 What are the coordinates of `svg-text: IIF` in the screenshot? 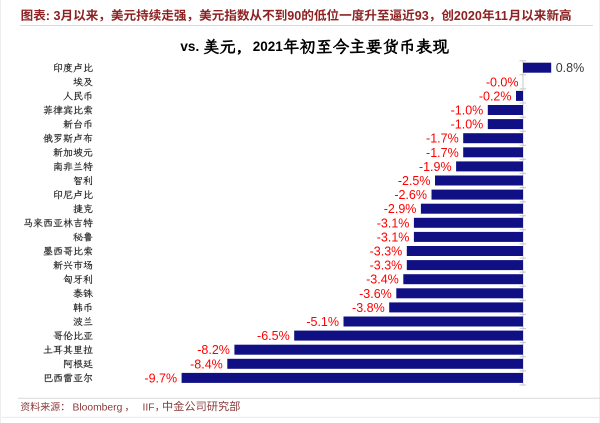 It's located at (149, 407).